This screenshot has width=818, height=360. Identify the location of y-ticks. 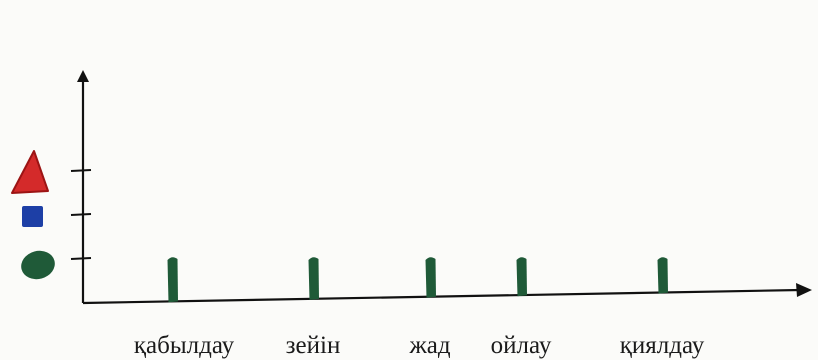
(81, 214).